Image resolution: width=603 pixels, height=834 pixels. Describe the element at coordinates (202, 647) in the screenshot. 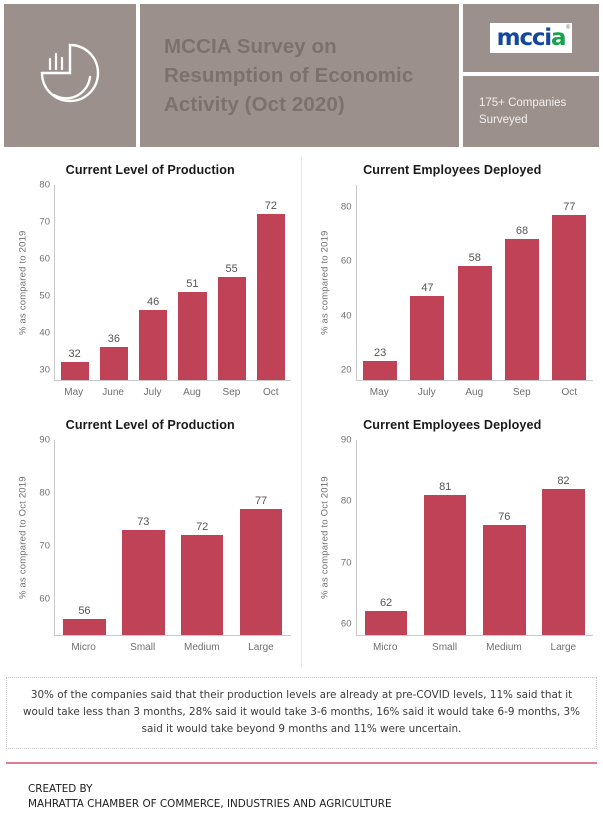

I see `chart-2-xtick: Medium` at that location.